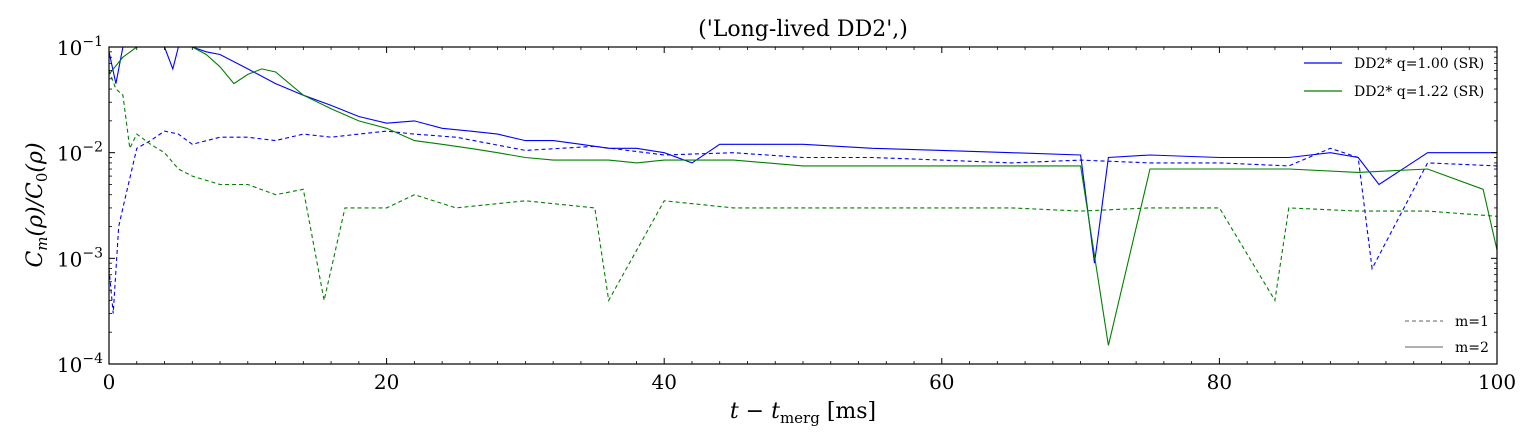 This screenshot has height=448, width=1536. I want to click on x-tick-label: 100, so click(1497, 382).